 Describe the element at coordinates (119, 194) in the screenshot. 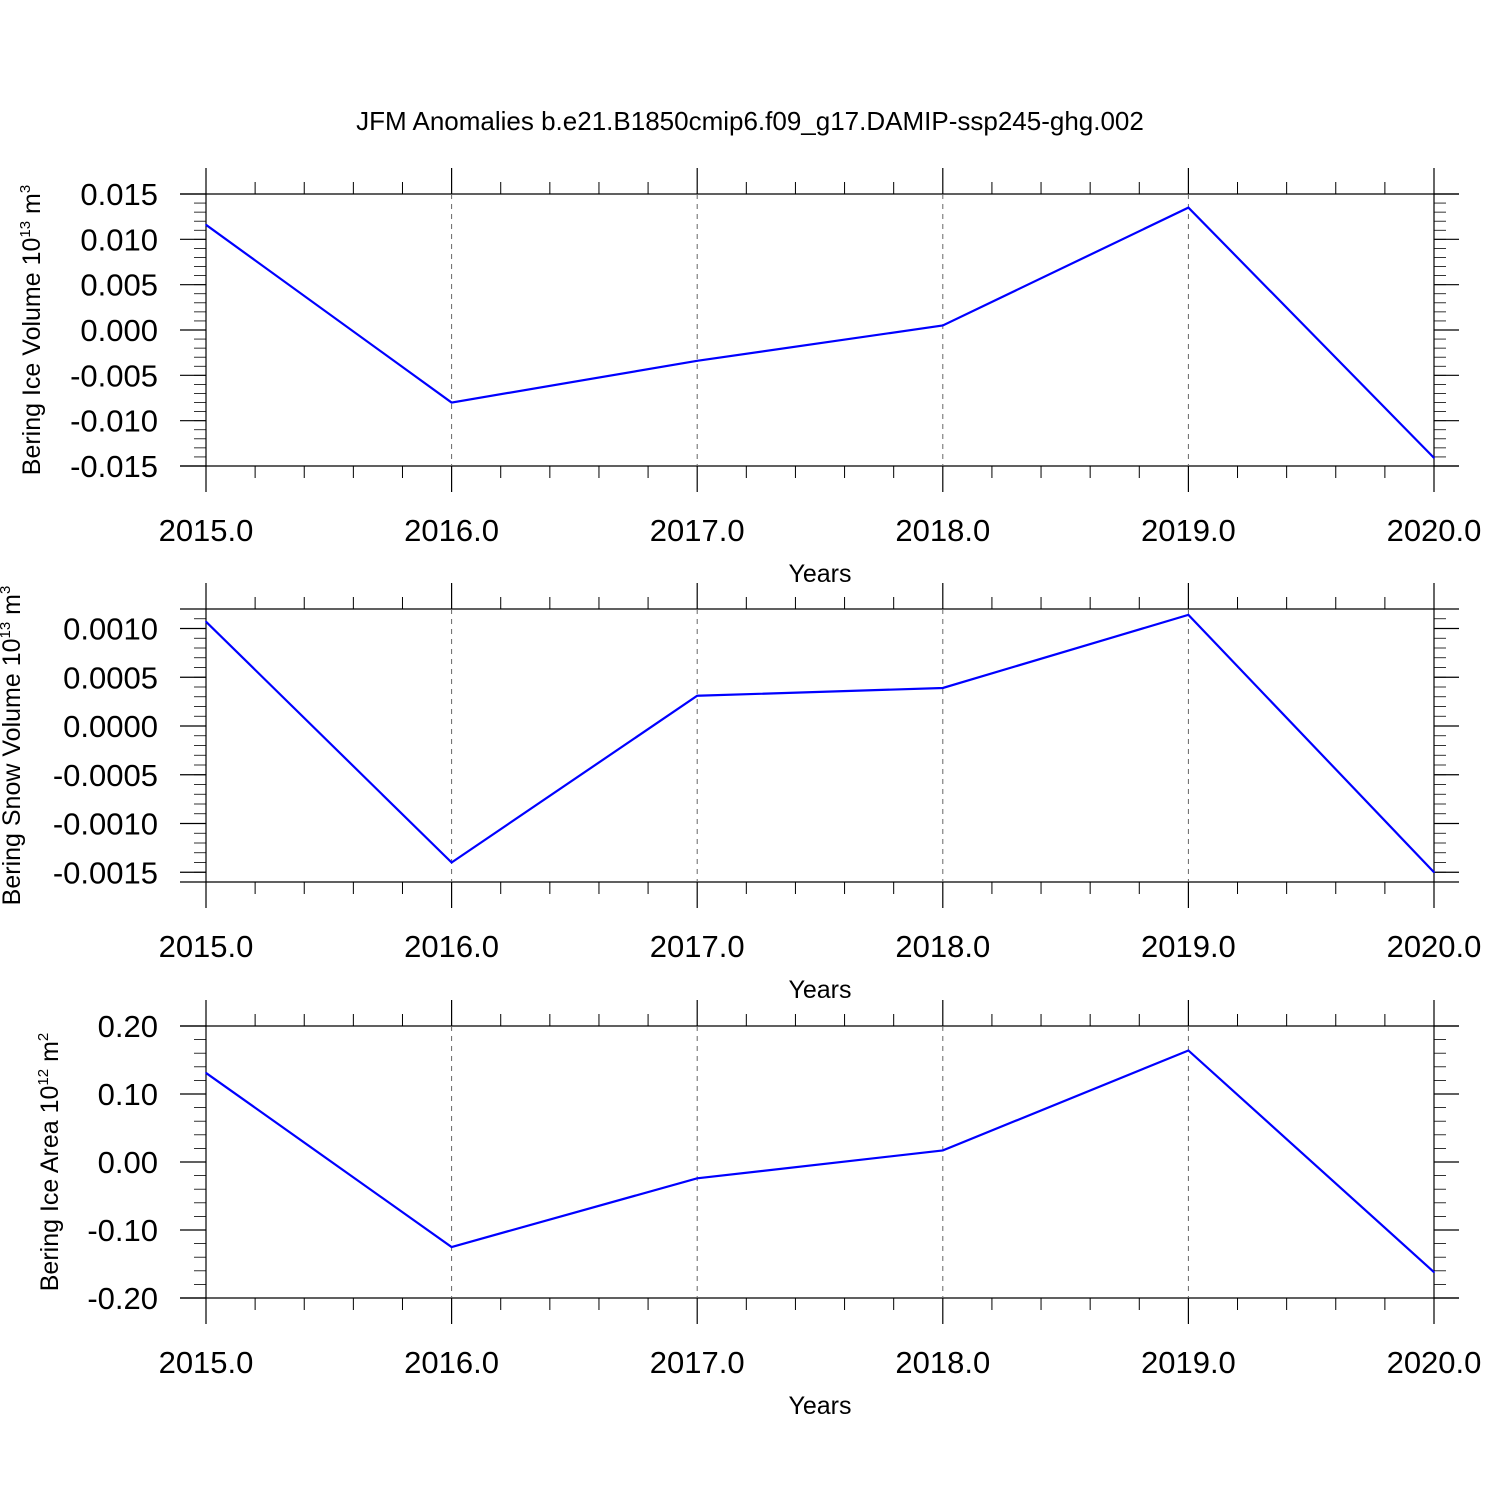

I see `y-tick-label: 0.015` at that location.